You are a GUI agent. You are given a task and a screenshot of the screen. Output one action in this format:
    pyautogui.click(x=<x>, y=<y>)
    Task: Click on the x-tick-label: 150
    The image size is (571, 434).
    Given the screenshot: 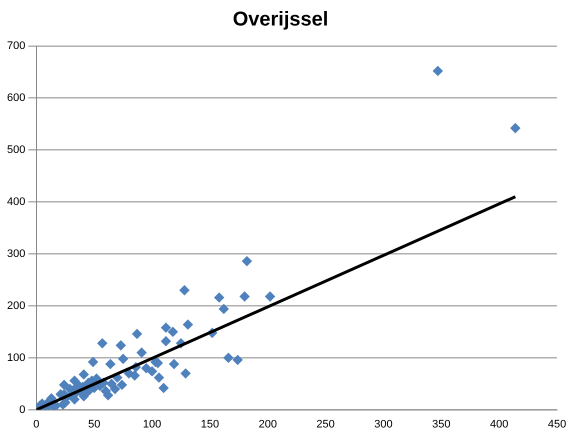 What is the action you would take?
    pyautogui.click(x=210, y=424)
    